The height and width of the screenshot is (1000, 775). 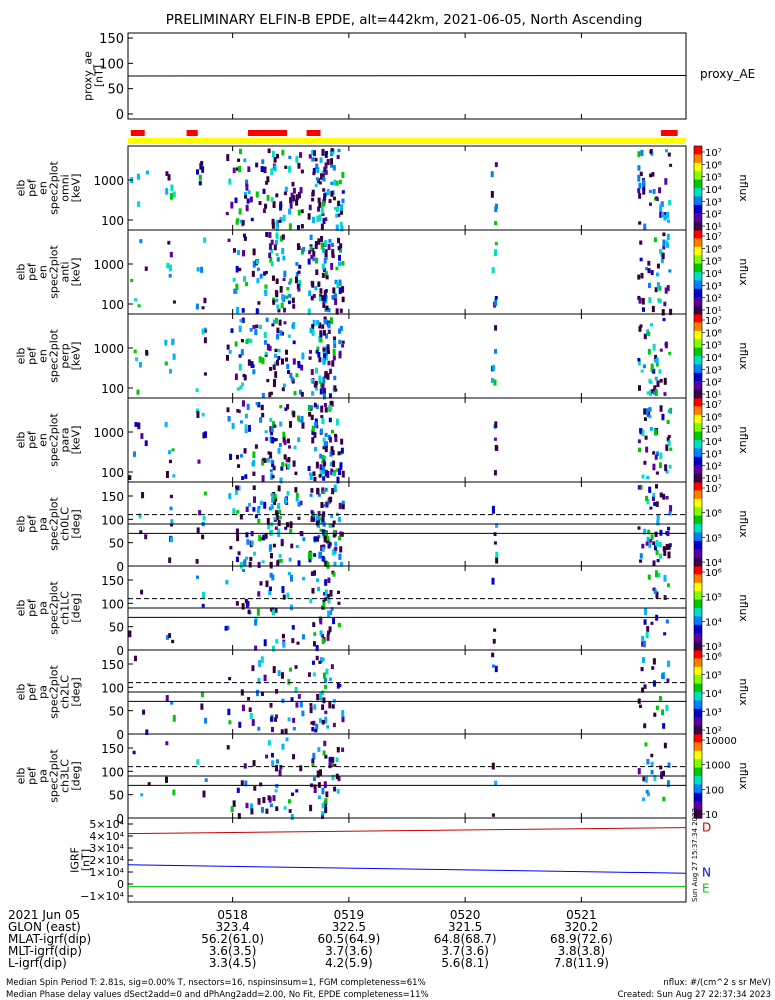 I want to click on spectrogram-ytick-label: 100, so click(x=112, y=305).